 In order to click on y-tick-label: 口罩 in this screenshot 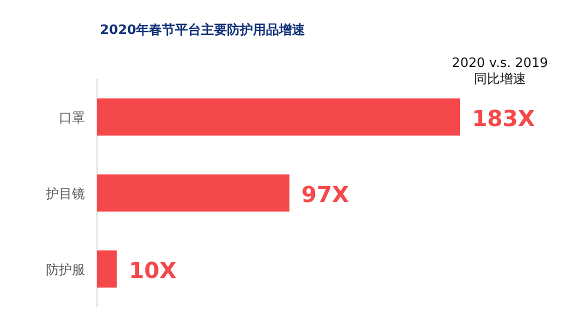, I will do `click(72, 118)`.